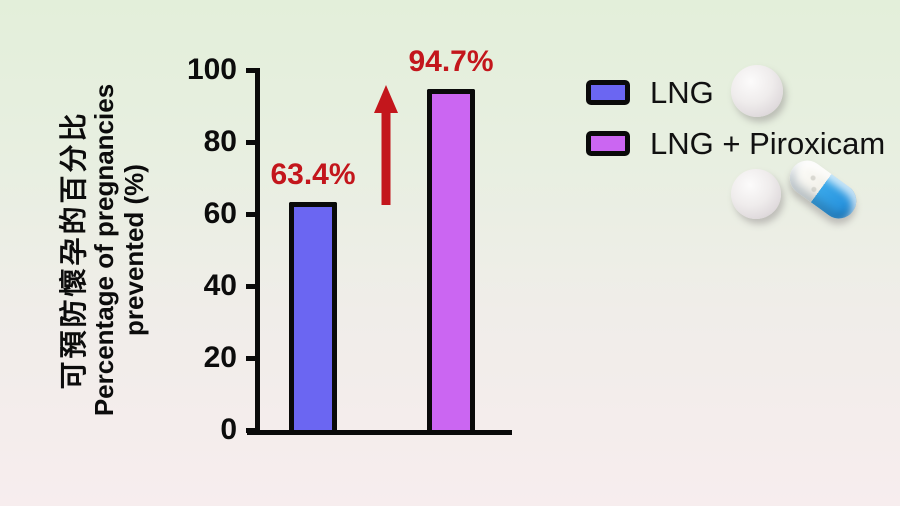 Image resolution: width=900 pixels, height=506 pixels. I want to click on y-tick-label: 0, so click(228, 429).